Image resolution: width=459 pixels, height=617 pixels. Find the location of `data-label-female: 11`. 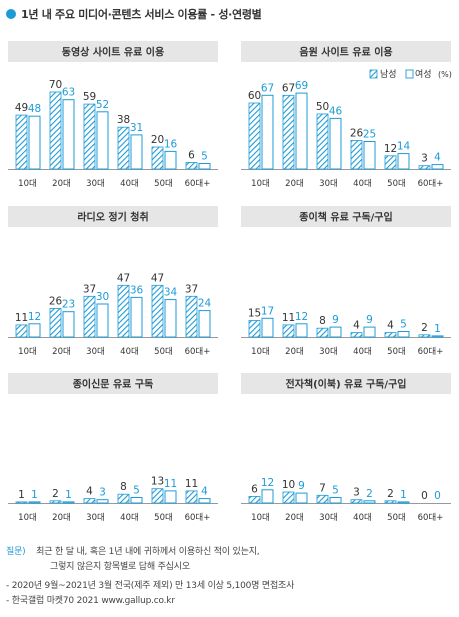

data-label-female: 11 is located at coordinates (170, 484).